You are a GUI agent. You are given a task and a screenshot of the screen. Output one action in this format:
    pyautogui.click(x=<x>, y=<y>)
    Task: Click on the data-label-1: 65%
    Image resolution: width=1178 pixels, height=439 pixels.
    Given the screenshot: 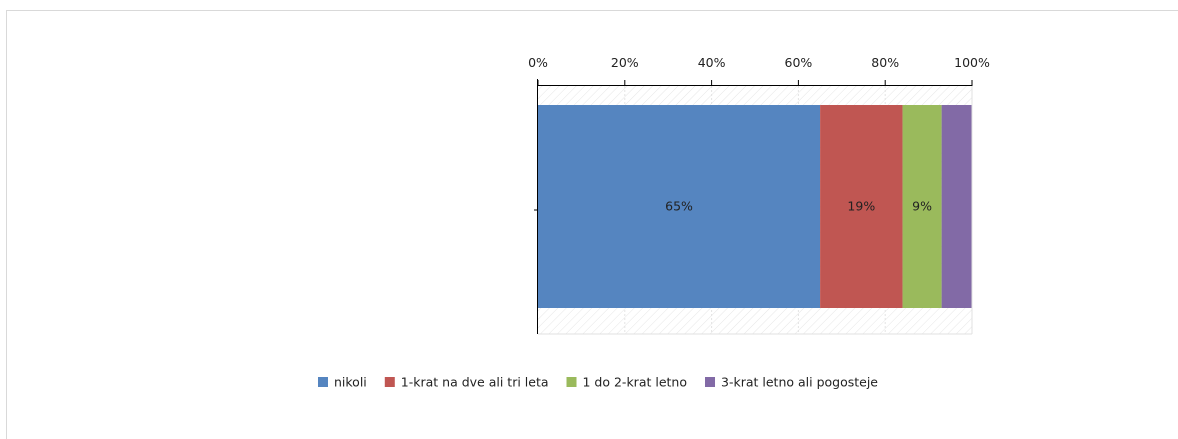 What is the action you would take?
    pyautogui.click(x=679, y=206)
    